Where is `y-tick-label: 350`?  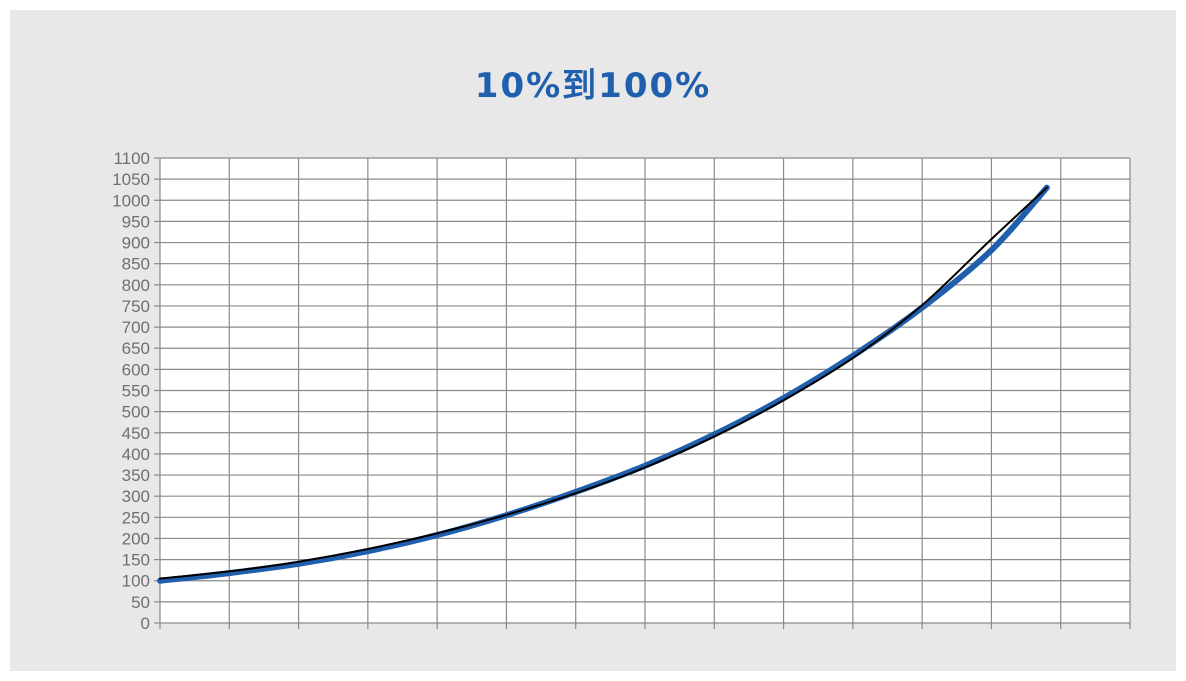
y-tick-label: 350 is located at coordinates (136, 475).